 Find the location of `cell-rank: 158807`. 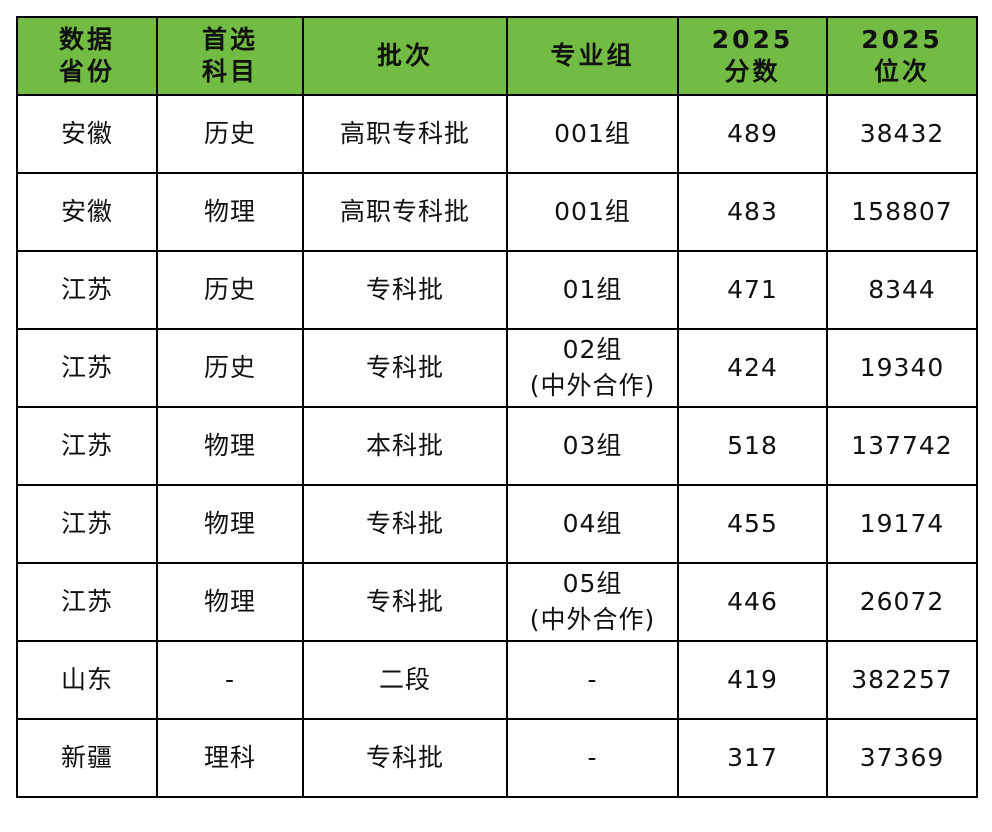

cell-rank: 158807 is located at coordinates (902, 212).